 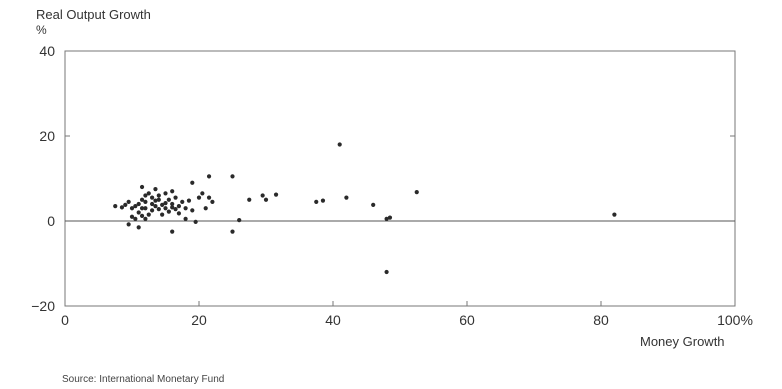 What do you see at coordinates (682, 341) in the screenshot?
I see `x-axis-label: Money Growth` at bounding box center [682, 341].